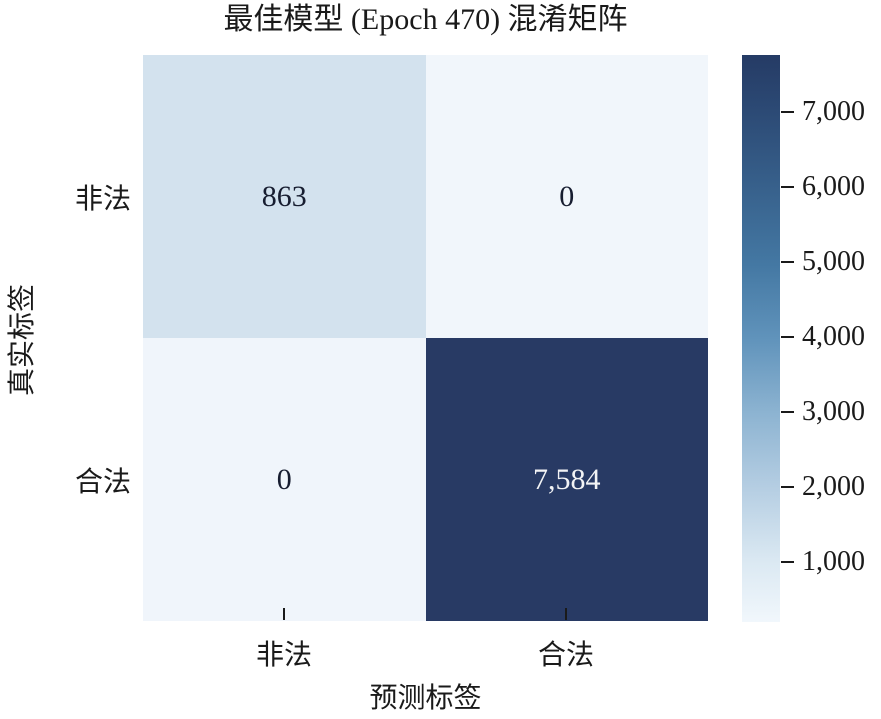 The image size is (881, 719). What do you see at coordinates (102, 482) in the screenshot?
I see `y-tick-label-legal: 合法` at bounding box center [102, 482].